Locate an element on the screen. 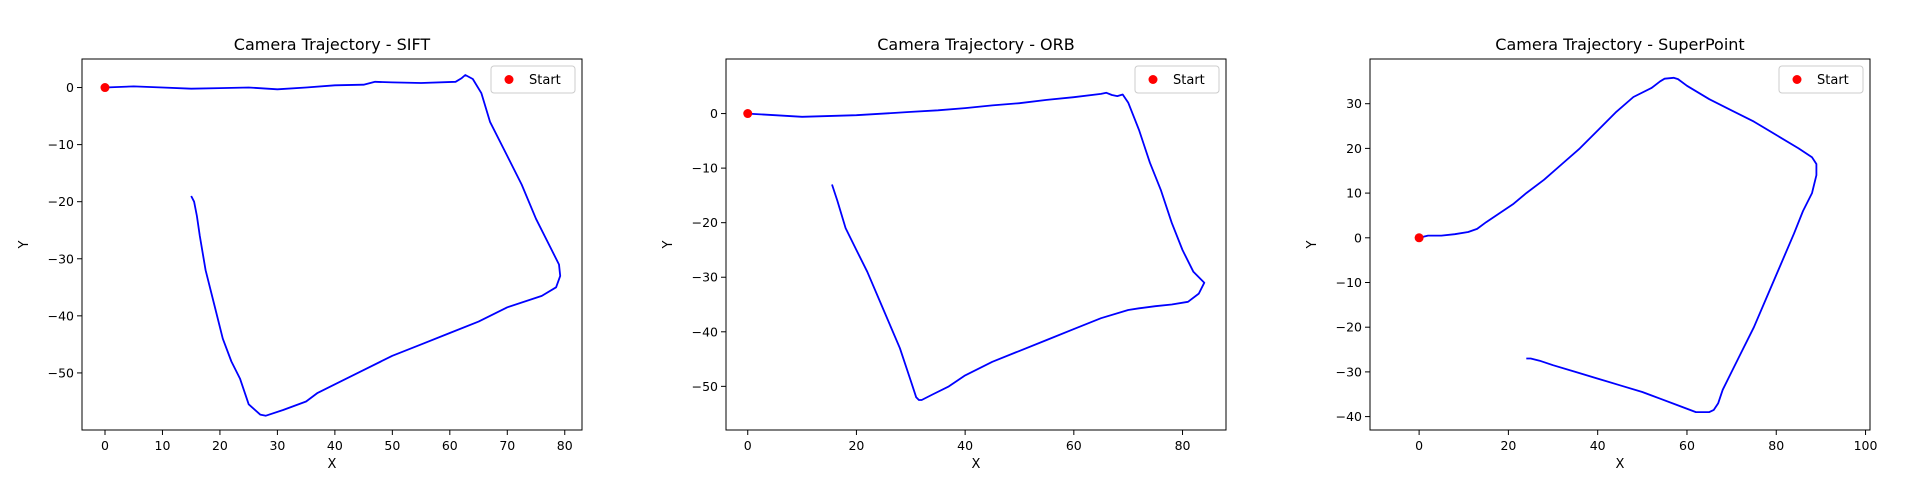 The width and height of the screenshot is (1920, 480). chart-title: Camera Trajectory - SIFT is located at coordinates (332, 44).